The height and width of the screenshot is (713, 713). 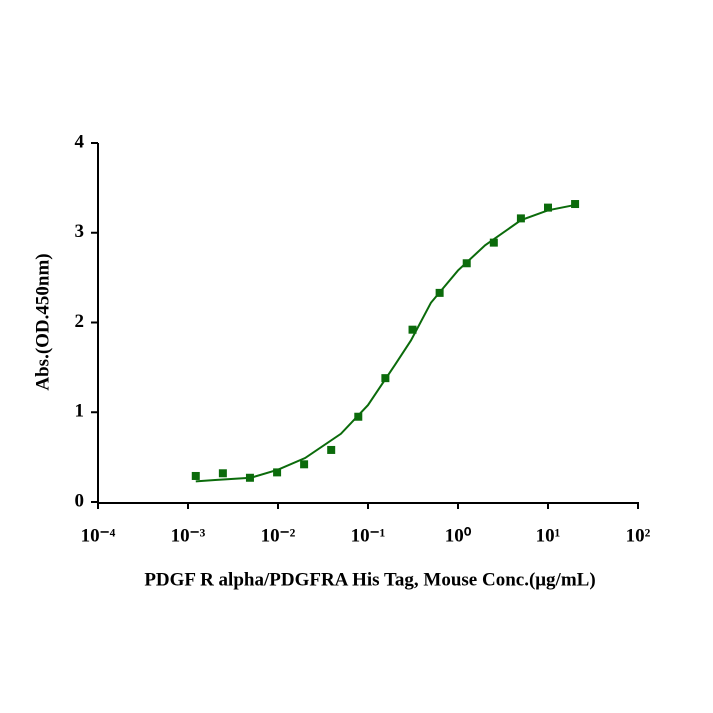 I want to click on x-tick-label: 10⁻⁴, so click(x=98, y=535).